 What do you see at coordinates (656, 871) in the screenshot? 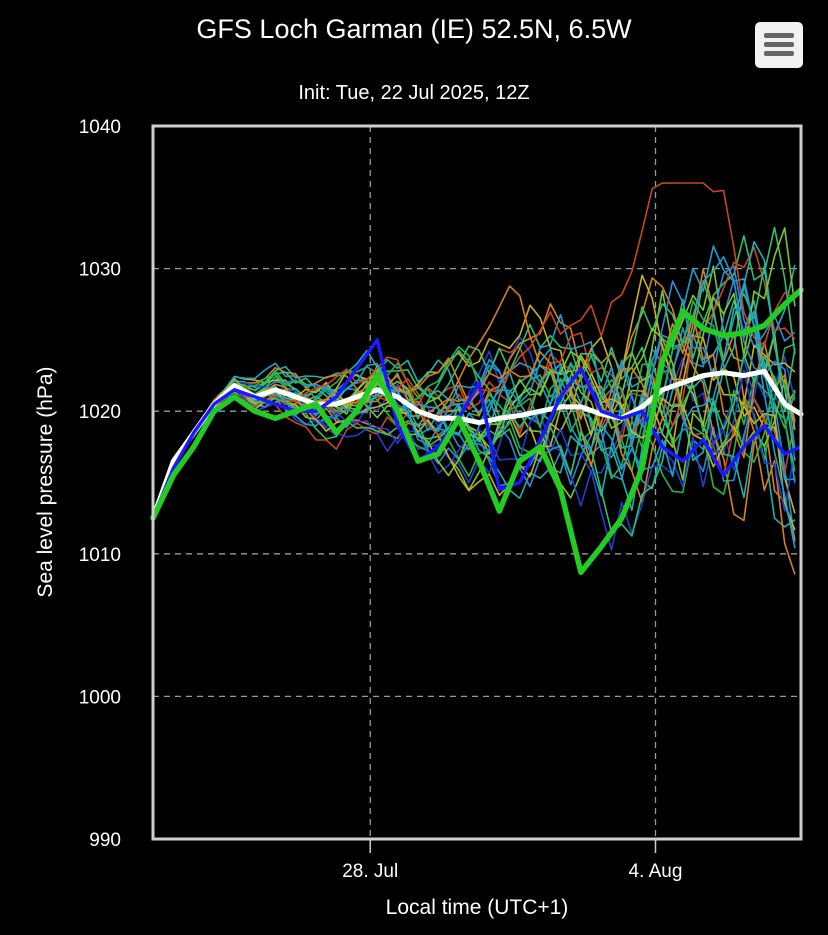
I see `x-tick-label: 4. Aug` at bounding box center [656, 871].